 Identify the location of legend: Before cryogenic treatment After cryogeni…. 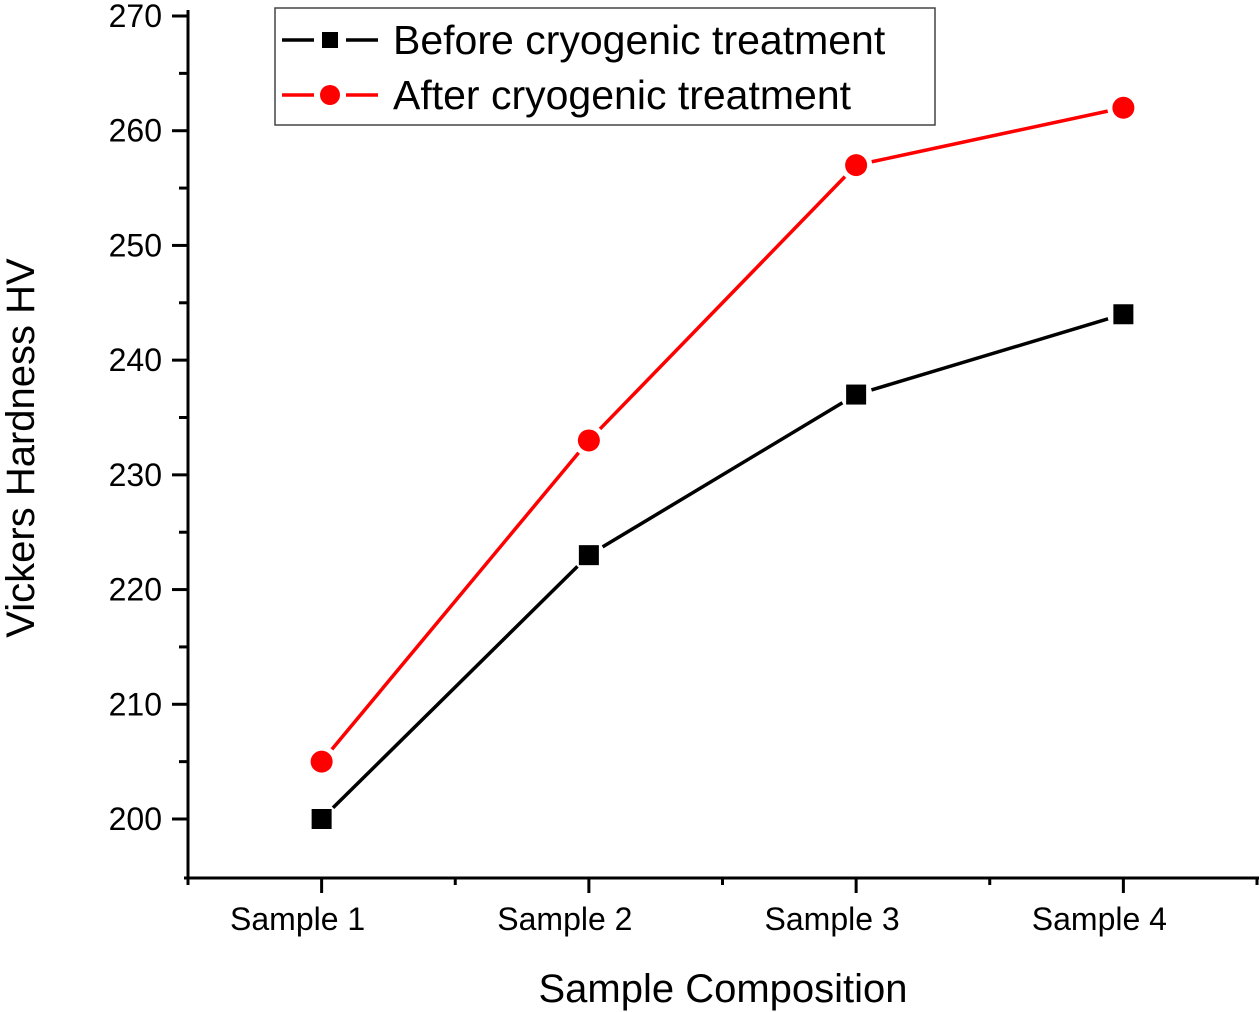
(605, 66).